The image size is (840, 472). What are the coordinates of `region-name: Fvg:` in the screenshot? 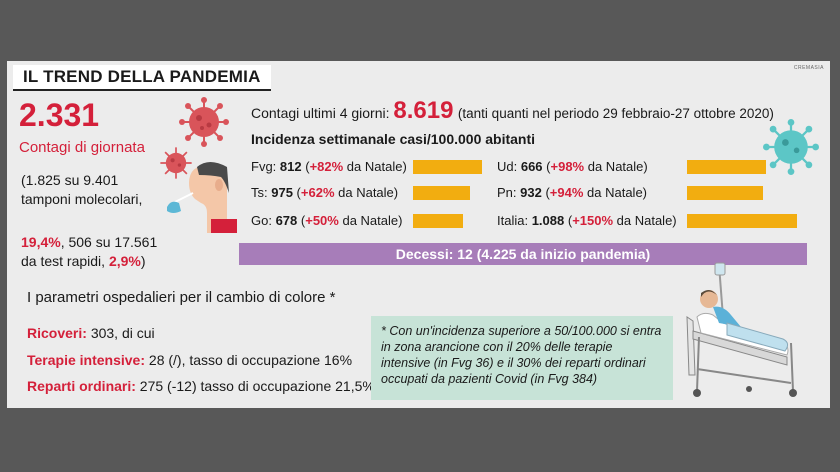 It's located at (265, 166).